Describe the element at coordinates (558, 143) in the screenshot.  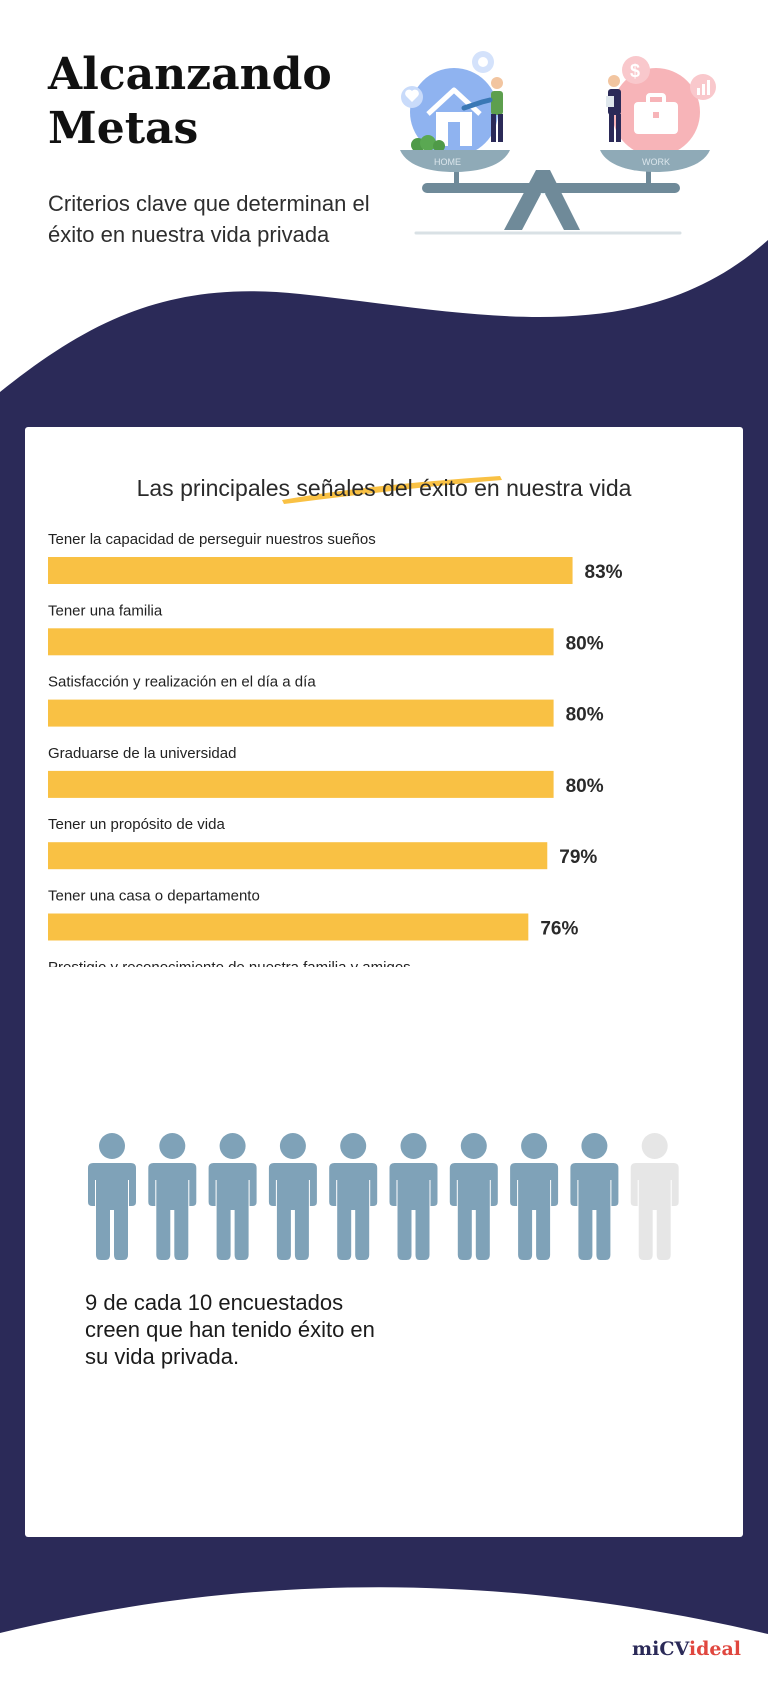
I see `work-life-balance-illustration: HOME $ WORK` at that location.